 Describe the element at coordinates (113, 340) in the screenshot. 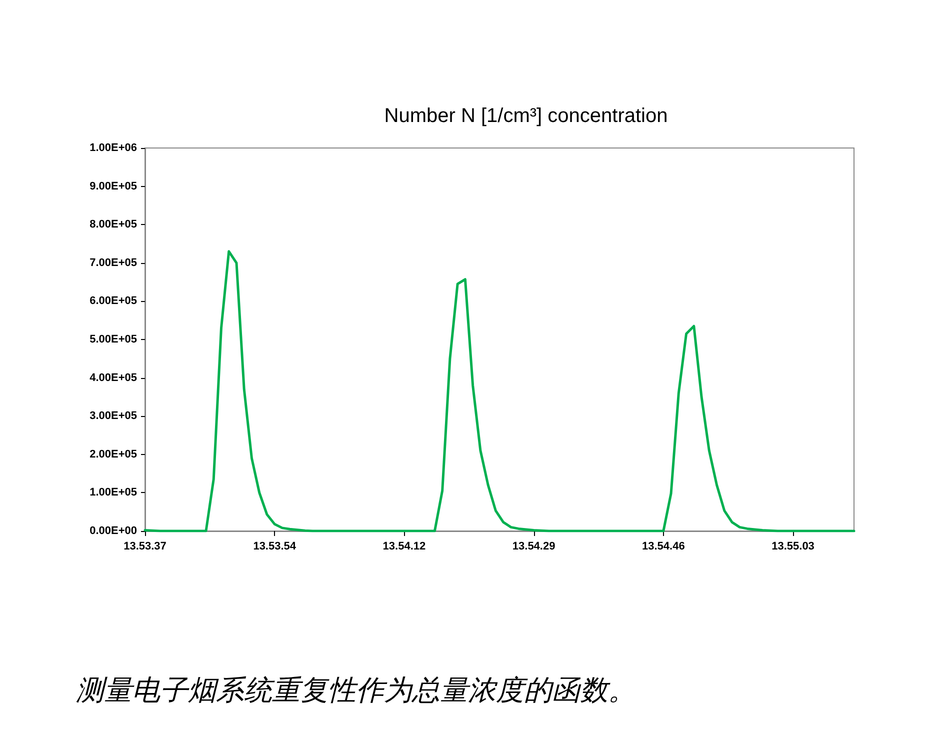

I see `y-tick-label: 5.00E+05` at that location.